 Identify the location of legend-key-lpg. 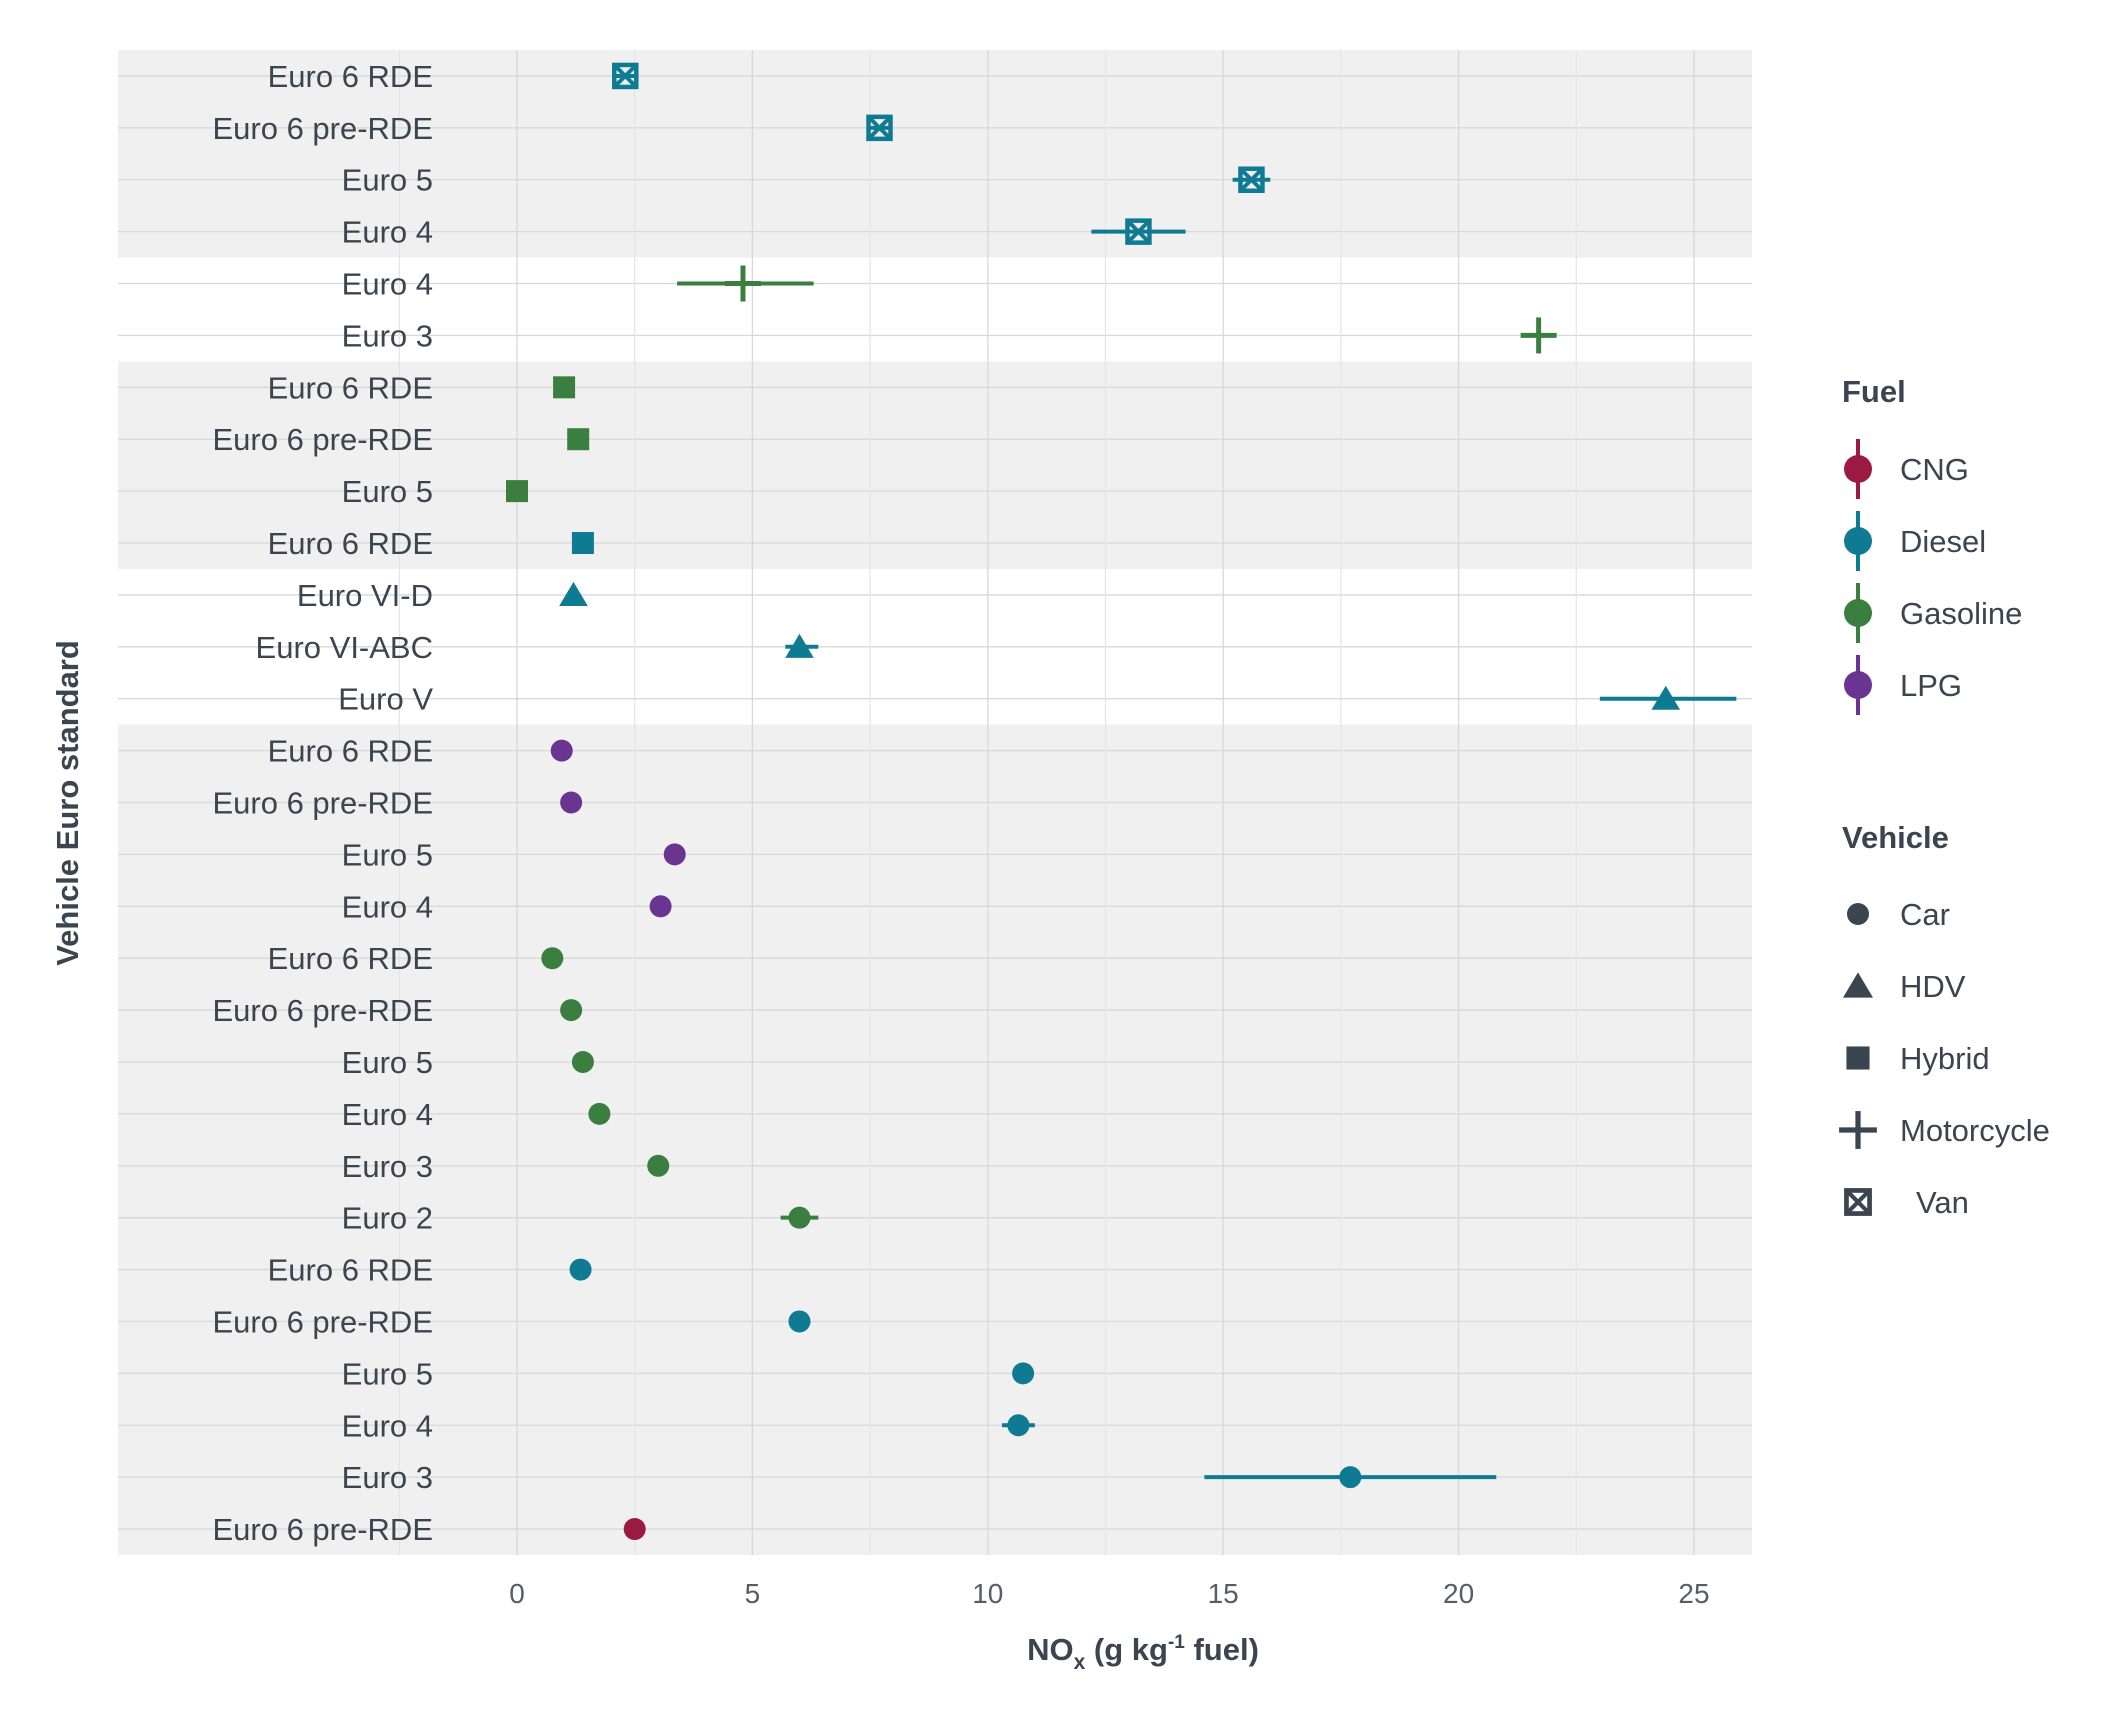
(1858, 685).